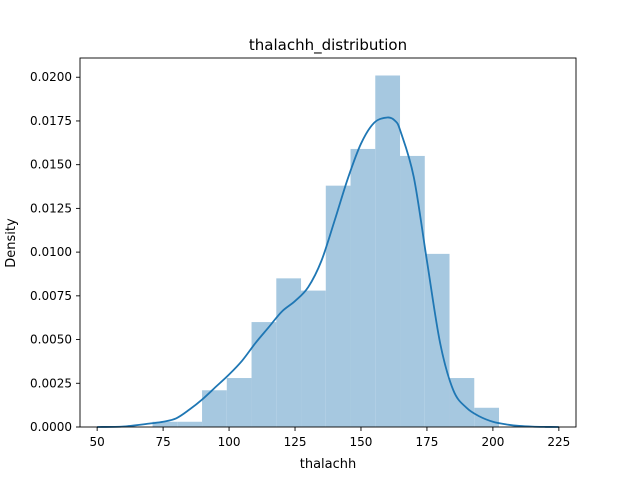  Describe the element at coordinates (361, 442) in the screenshot. I see `x-tick-label: 150` at that location.